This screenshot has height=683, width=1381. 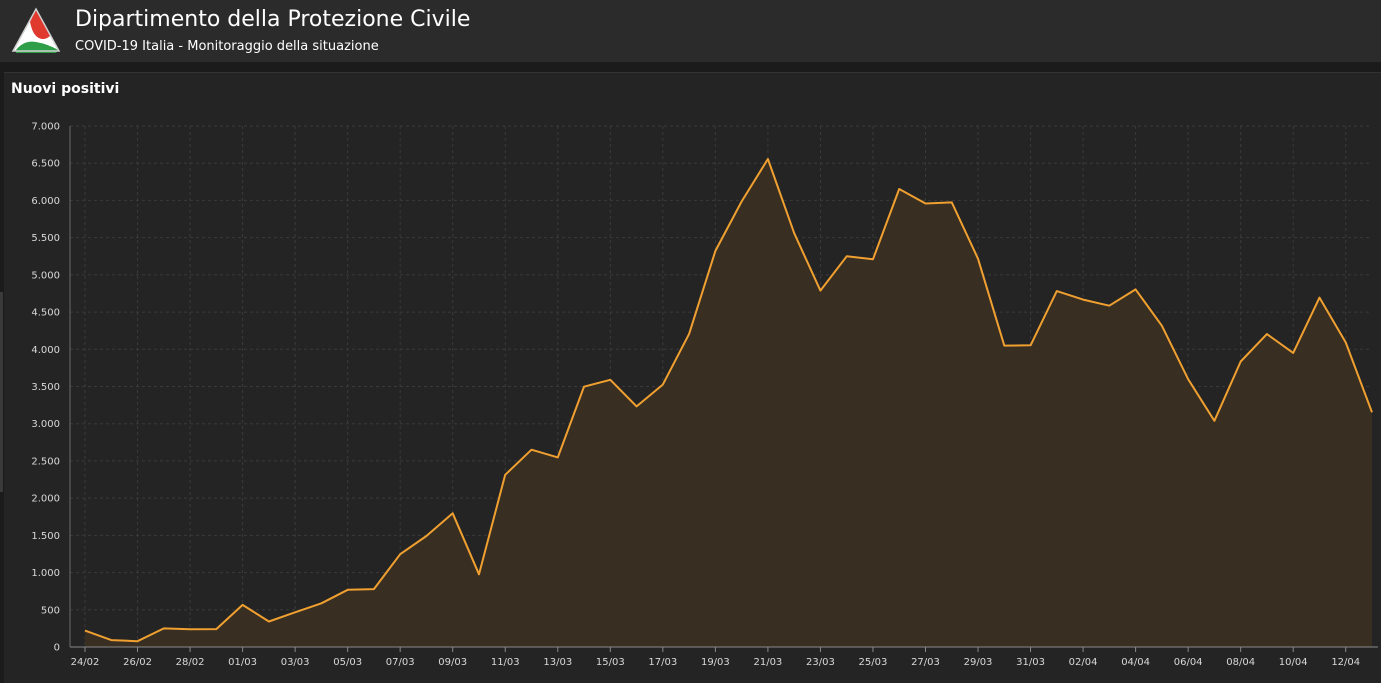 I want to click on x-tick-label: 17/03, so click(x=662, y=662).